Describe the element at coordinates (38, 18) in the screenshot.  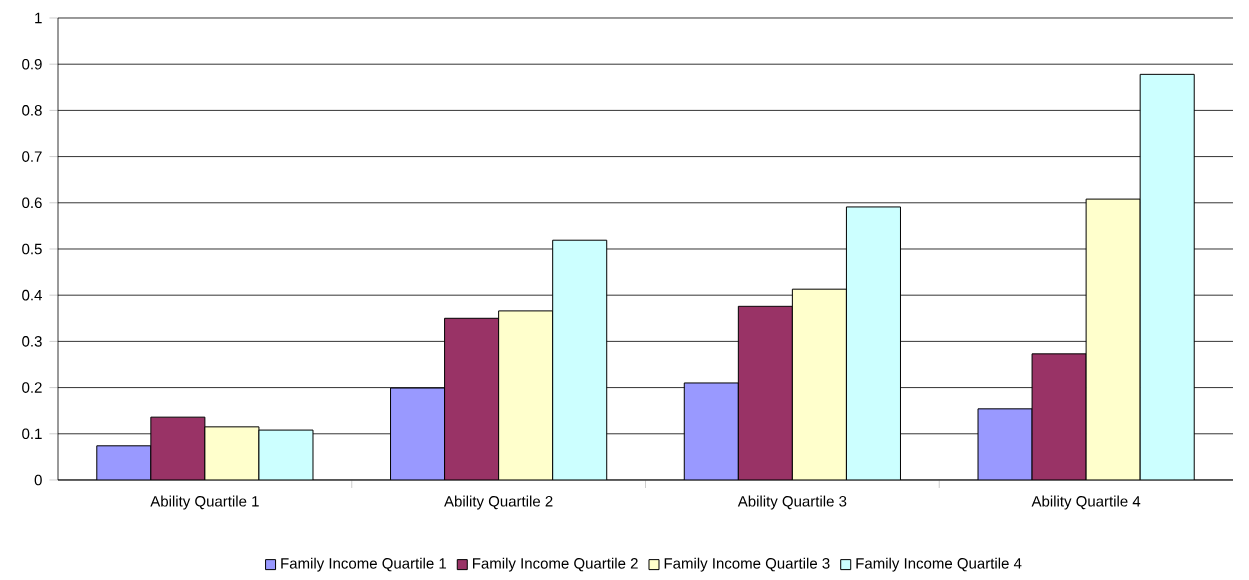
I see `y-tick-label: 1` at that location.